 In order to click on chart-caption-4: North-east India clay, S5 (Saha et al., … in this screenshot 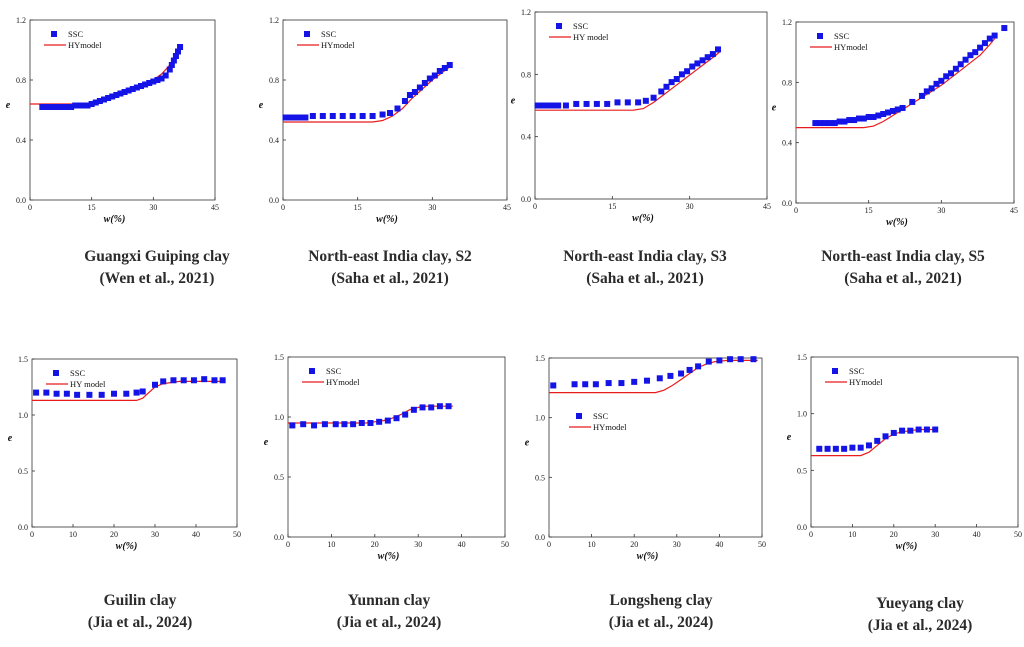, I will do `click(903, 268)`.